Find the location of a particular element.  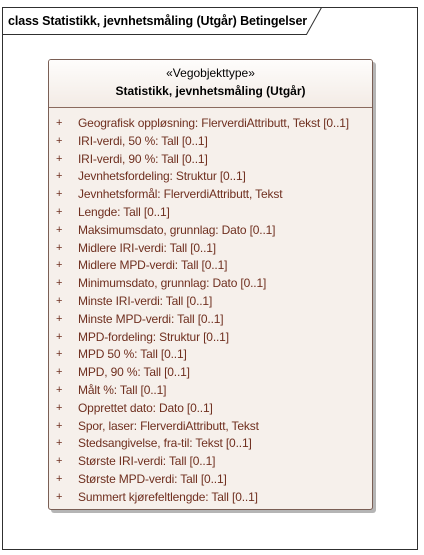

attribute-text: Stedsangivelse, fra-til: Tekst [0..1] is located at coordinates (165, 443).